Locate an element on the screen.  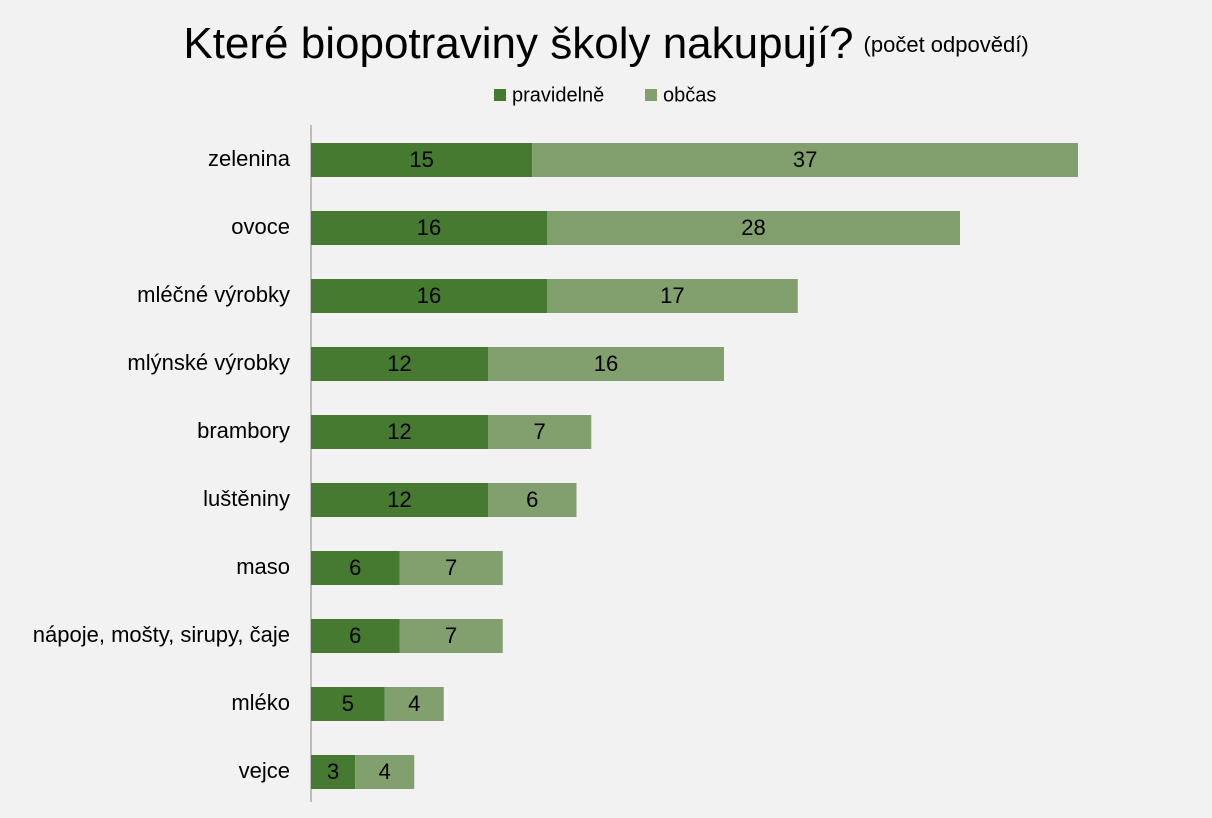
data-label: 15 is located at coordinates (421, 159).